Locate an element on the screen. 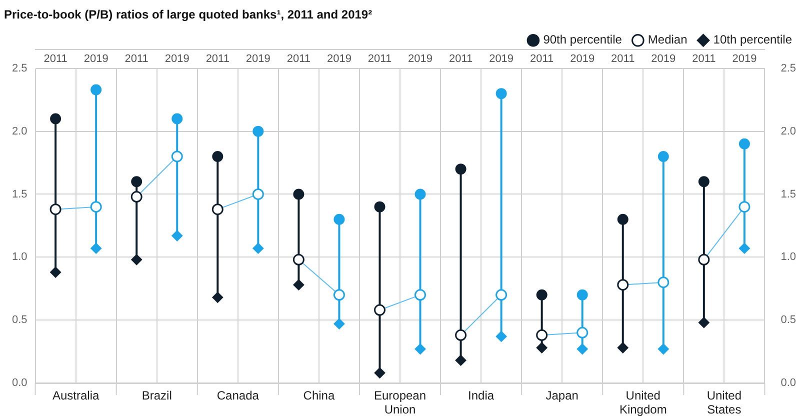 The width and height of the screenshot is (808, 417). text: United States is located at coordinates (724, 402).